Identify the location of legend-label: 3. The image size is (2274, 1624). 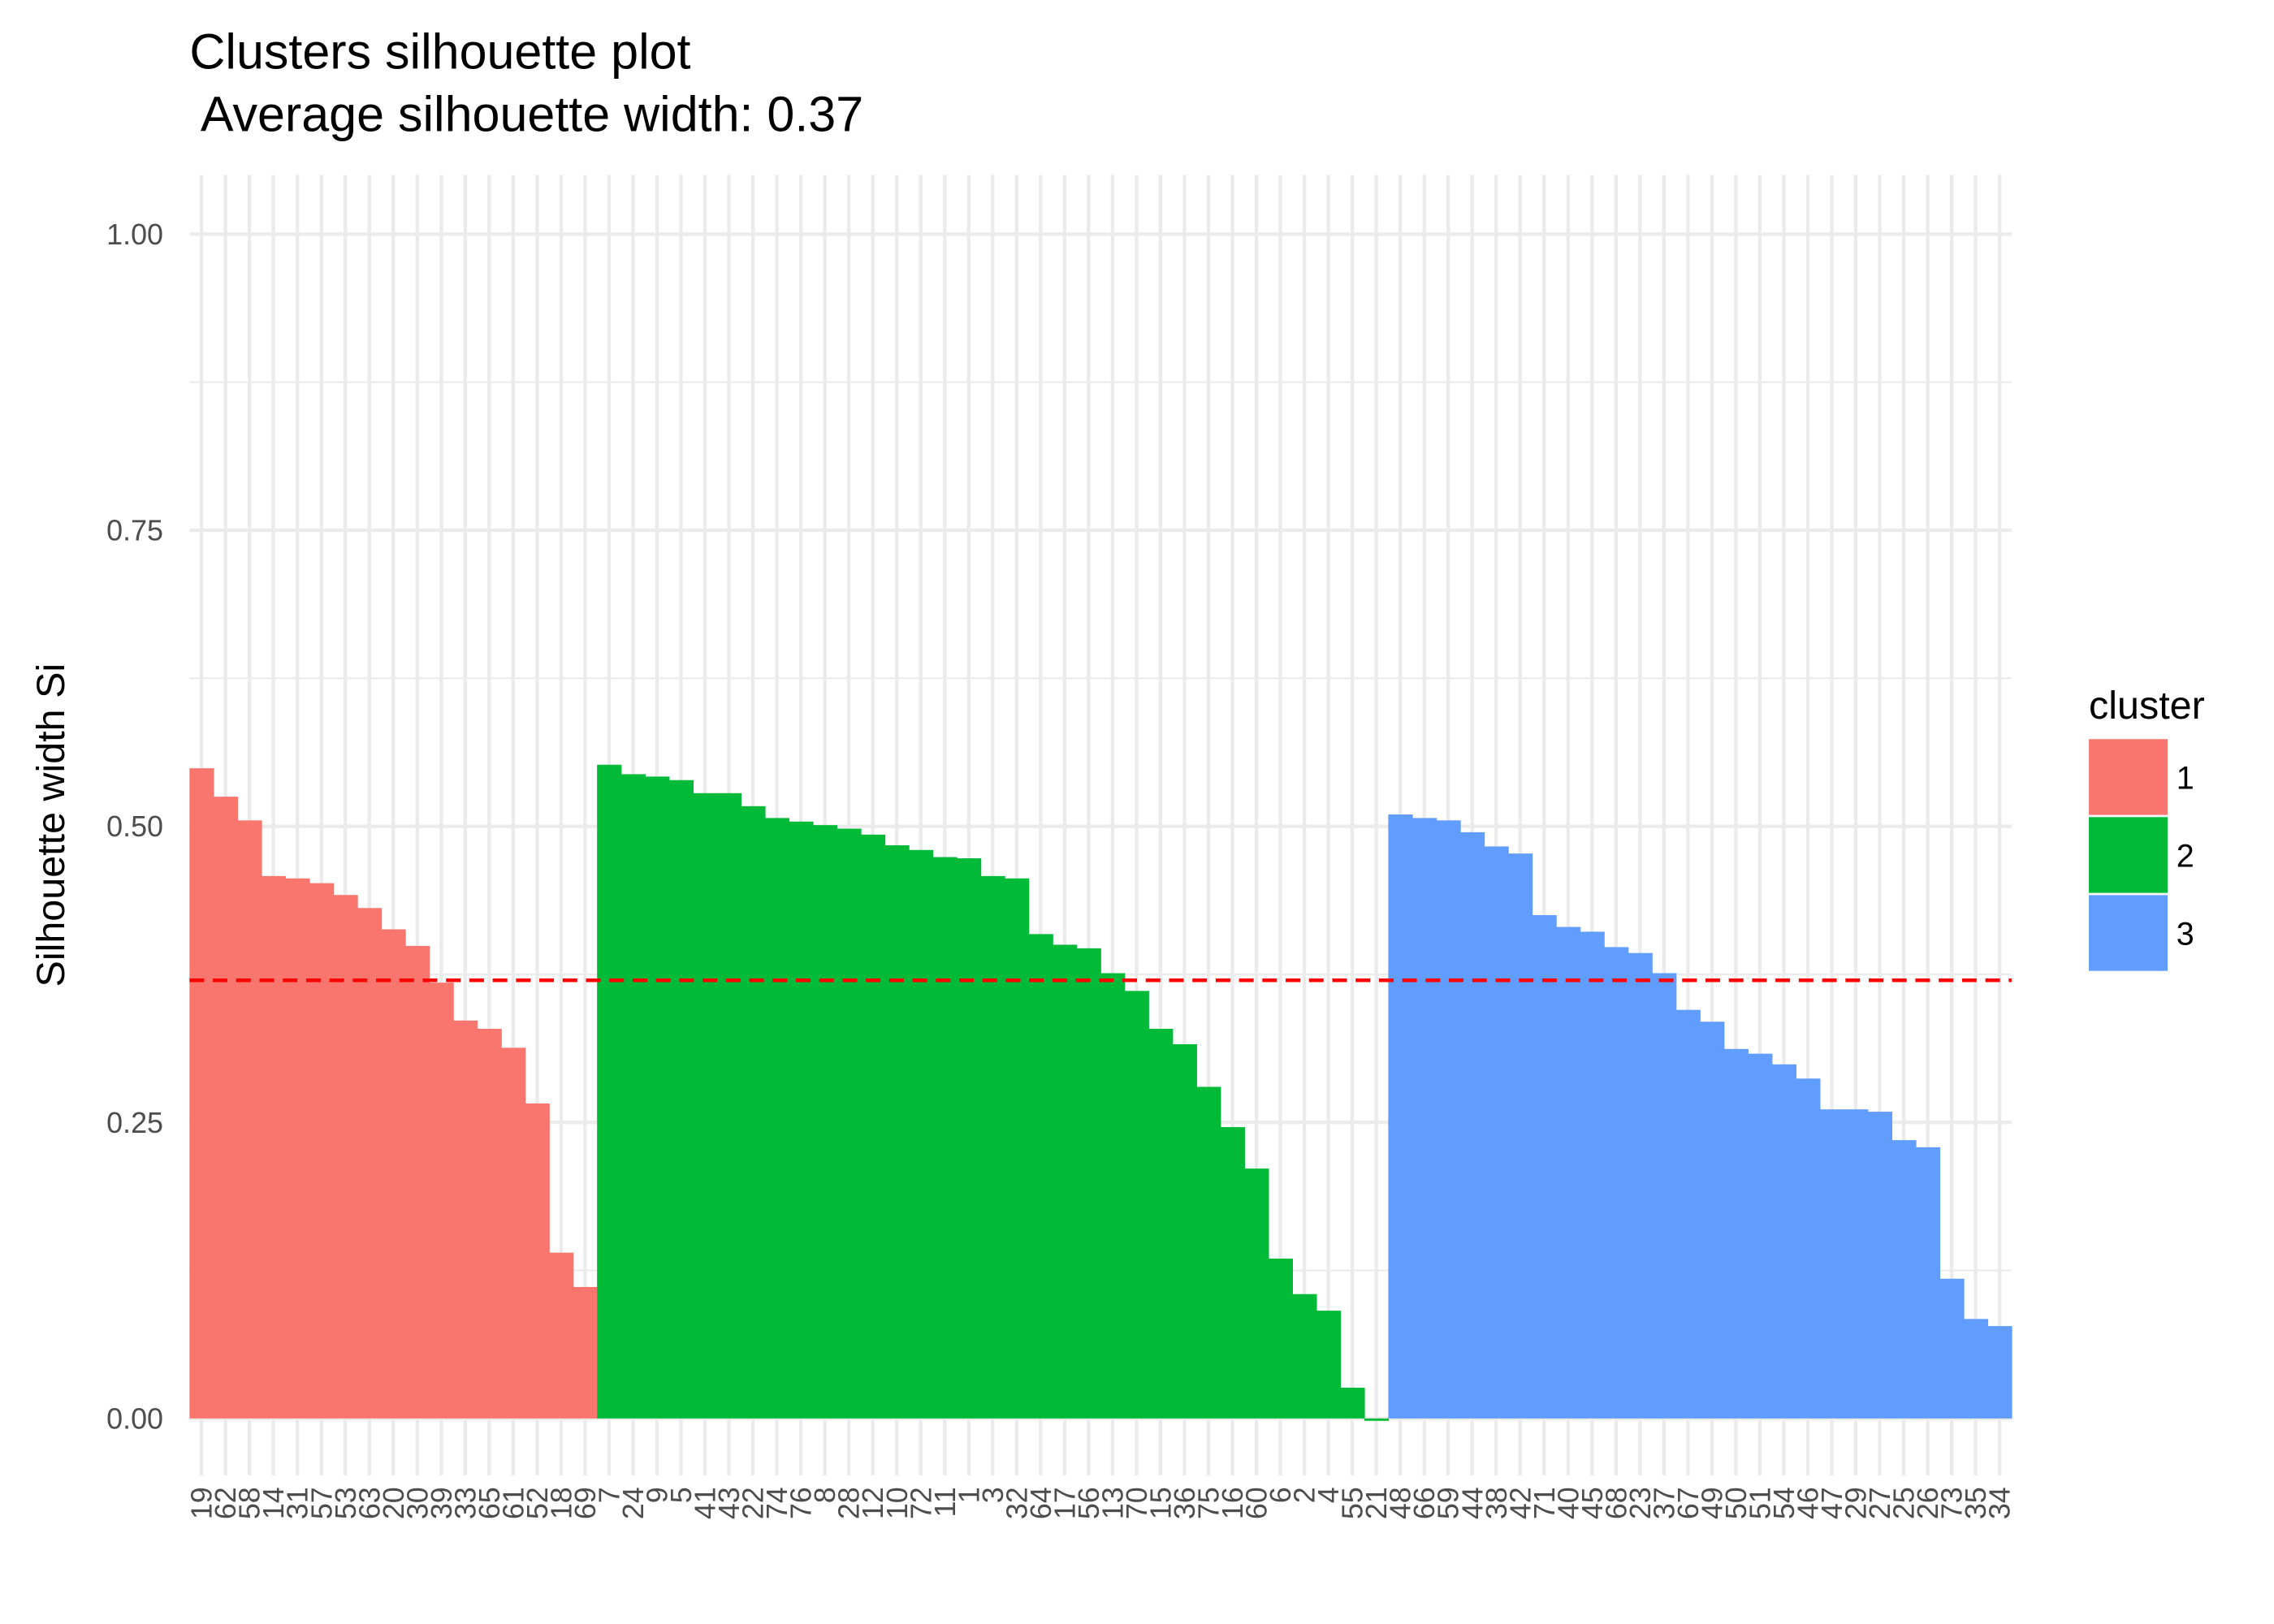
(2185, 934).